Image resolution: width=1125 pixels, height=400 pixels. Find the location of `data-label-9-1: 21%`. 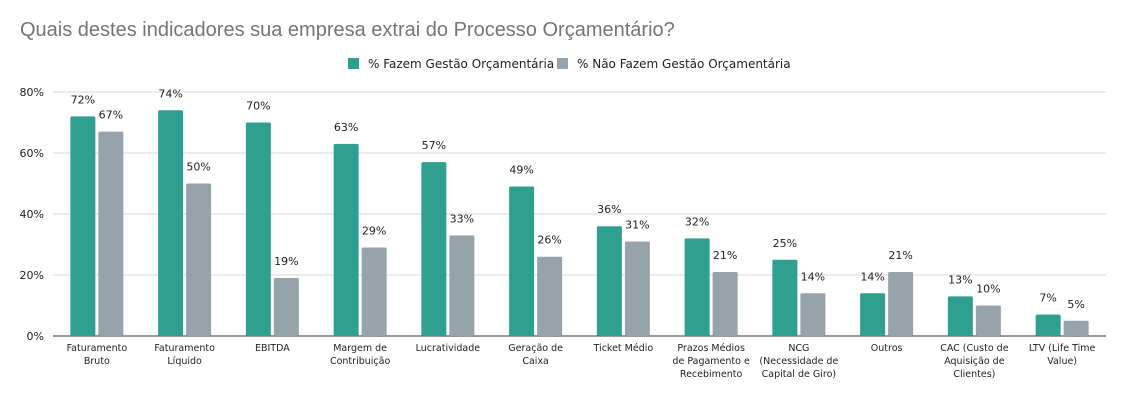

data-label-9-1: 21% is located at coordinates (900, 255).